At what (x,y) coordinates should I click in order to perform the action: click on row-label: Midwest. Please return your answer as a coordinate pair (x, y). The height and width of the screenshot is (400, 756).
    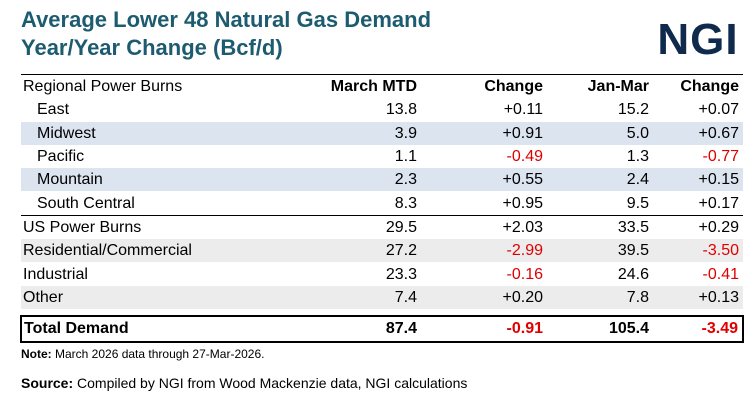
    Looking at the image, I should click on (161, 133).